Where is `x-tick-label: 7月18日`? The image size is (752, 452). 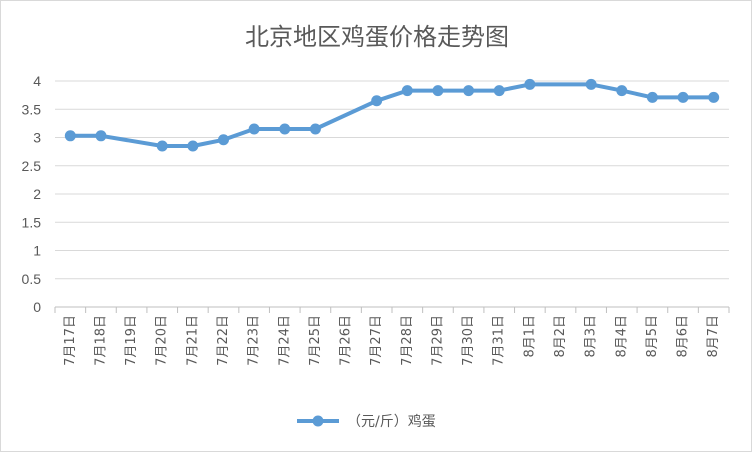
x-tick-label: 7月18日 is located at coordinates (100, 340).